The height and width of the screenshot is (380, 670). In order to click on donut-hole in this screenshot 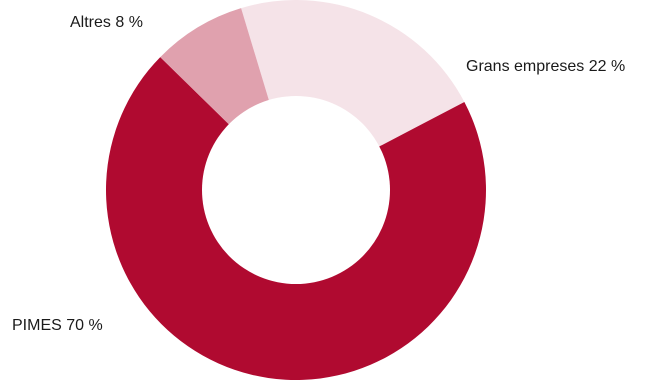, I will do `click(296, 190)`.